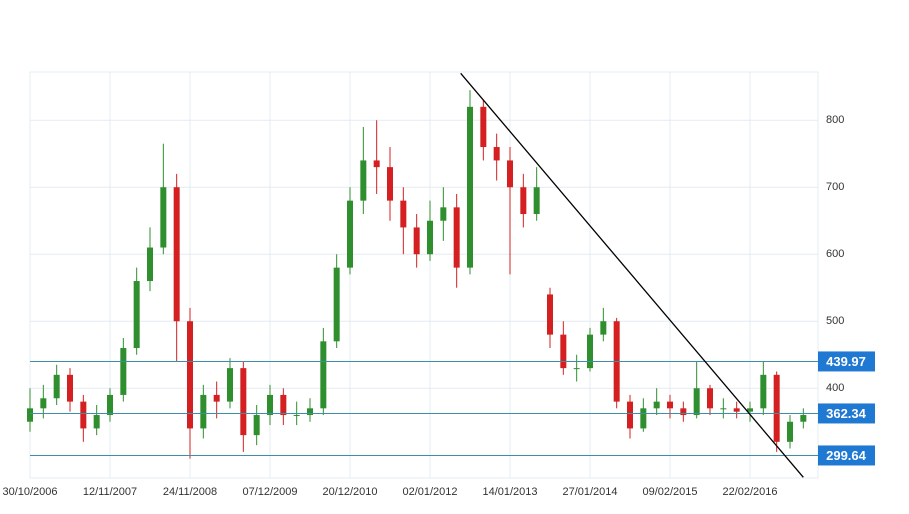 This screenshot has width=909, height=514. What do you see at coordinates (835, 254) in the screenshot?
I see `y-tick-label: 600` at bounding box center [835, 254].